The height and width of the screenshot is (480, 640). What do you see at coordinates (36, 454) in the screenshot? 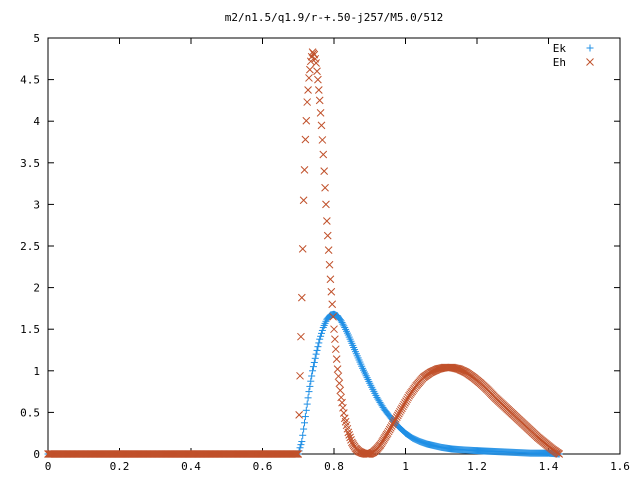
I see `y-tick-label: 0` at bounding box center [36, 454].